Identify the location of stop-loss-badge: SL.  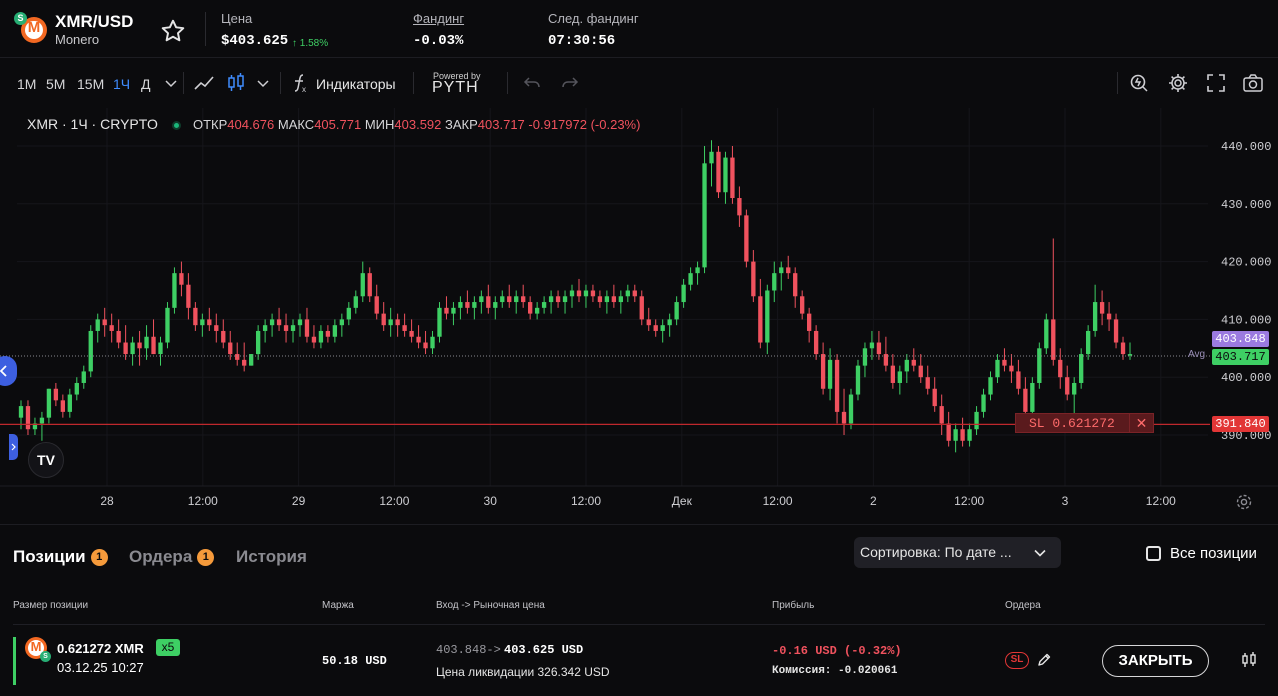
(1017, 660).